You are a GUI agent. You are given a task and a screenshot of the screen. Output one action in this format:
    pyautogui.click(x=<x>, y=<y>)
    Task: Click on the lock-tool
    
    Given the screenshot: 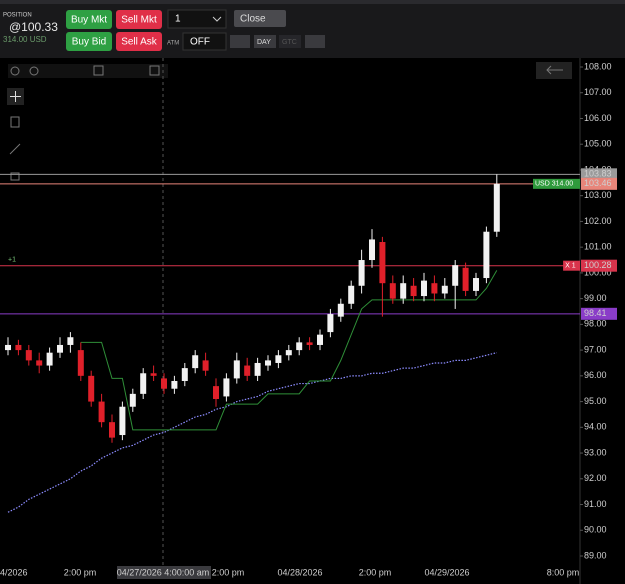 What is the action you would take?
    pyautogui.click(x=15, y=176)
    